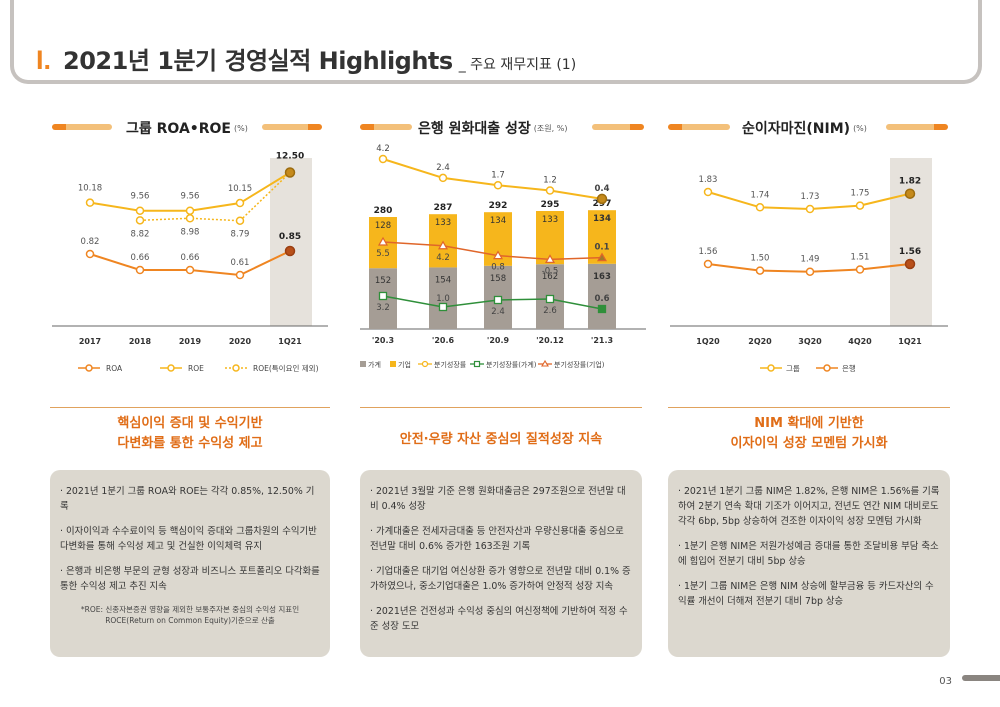 The height and width of the screenshot is (707, 1000). What do you see at coordinates (550, 340) in the screenshot?
I see `x-tick-label: '20.12` at bounding box center [550, 340].